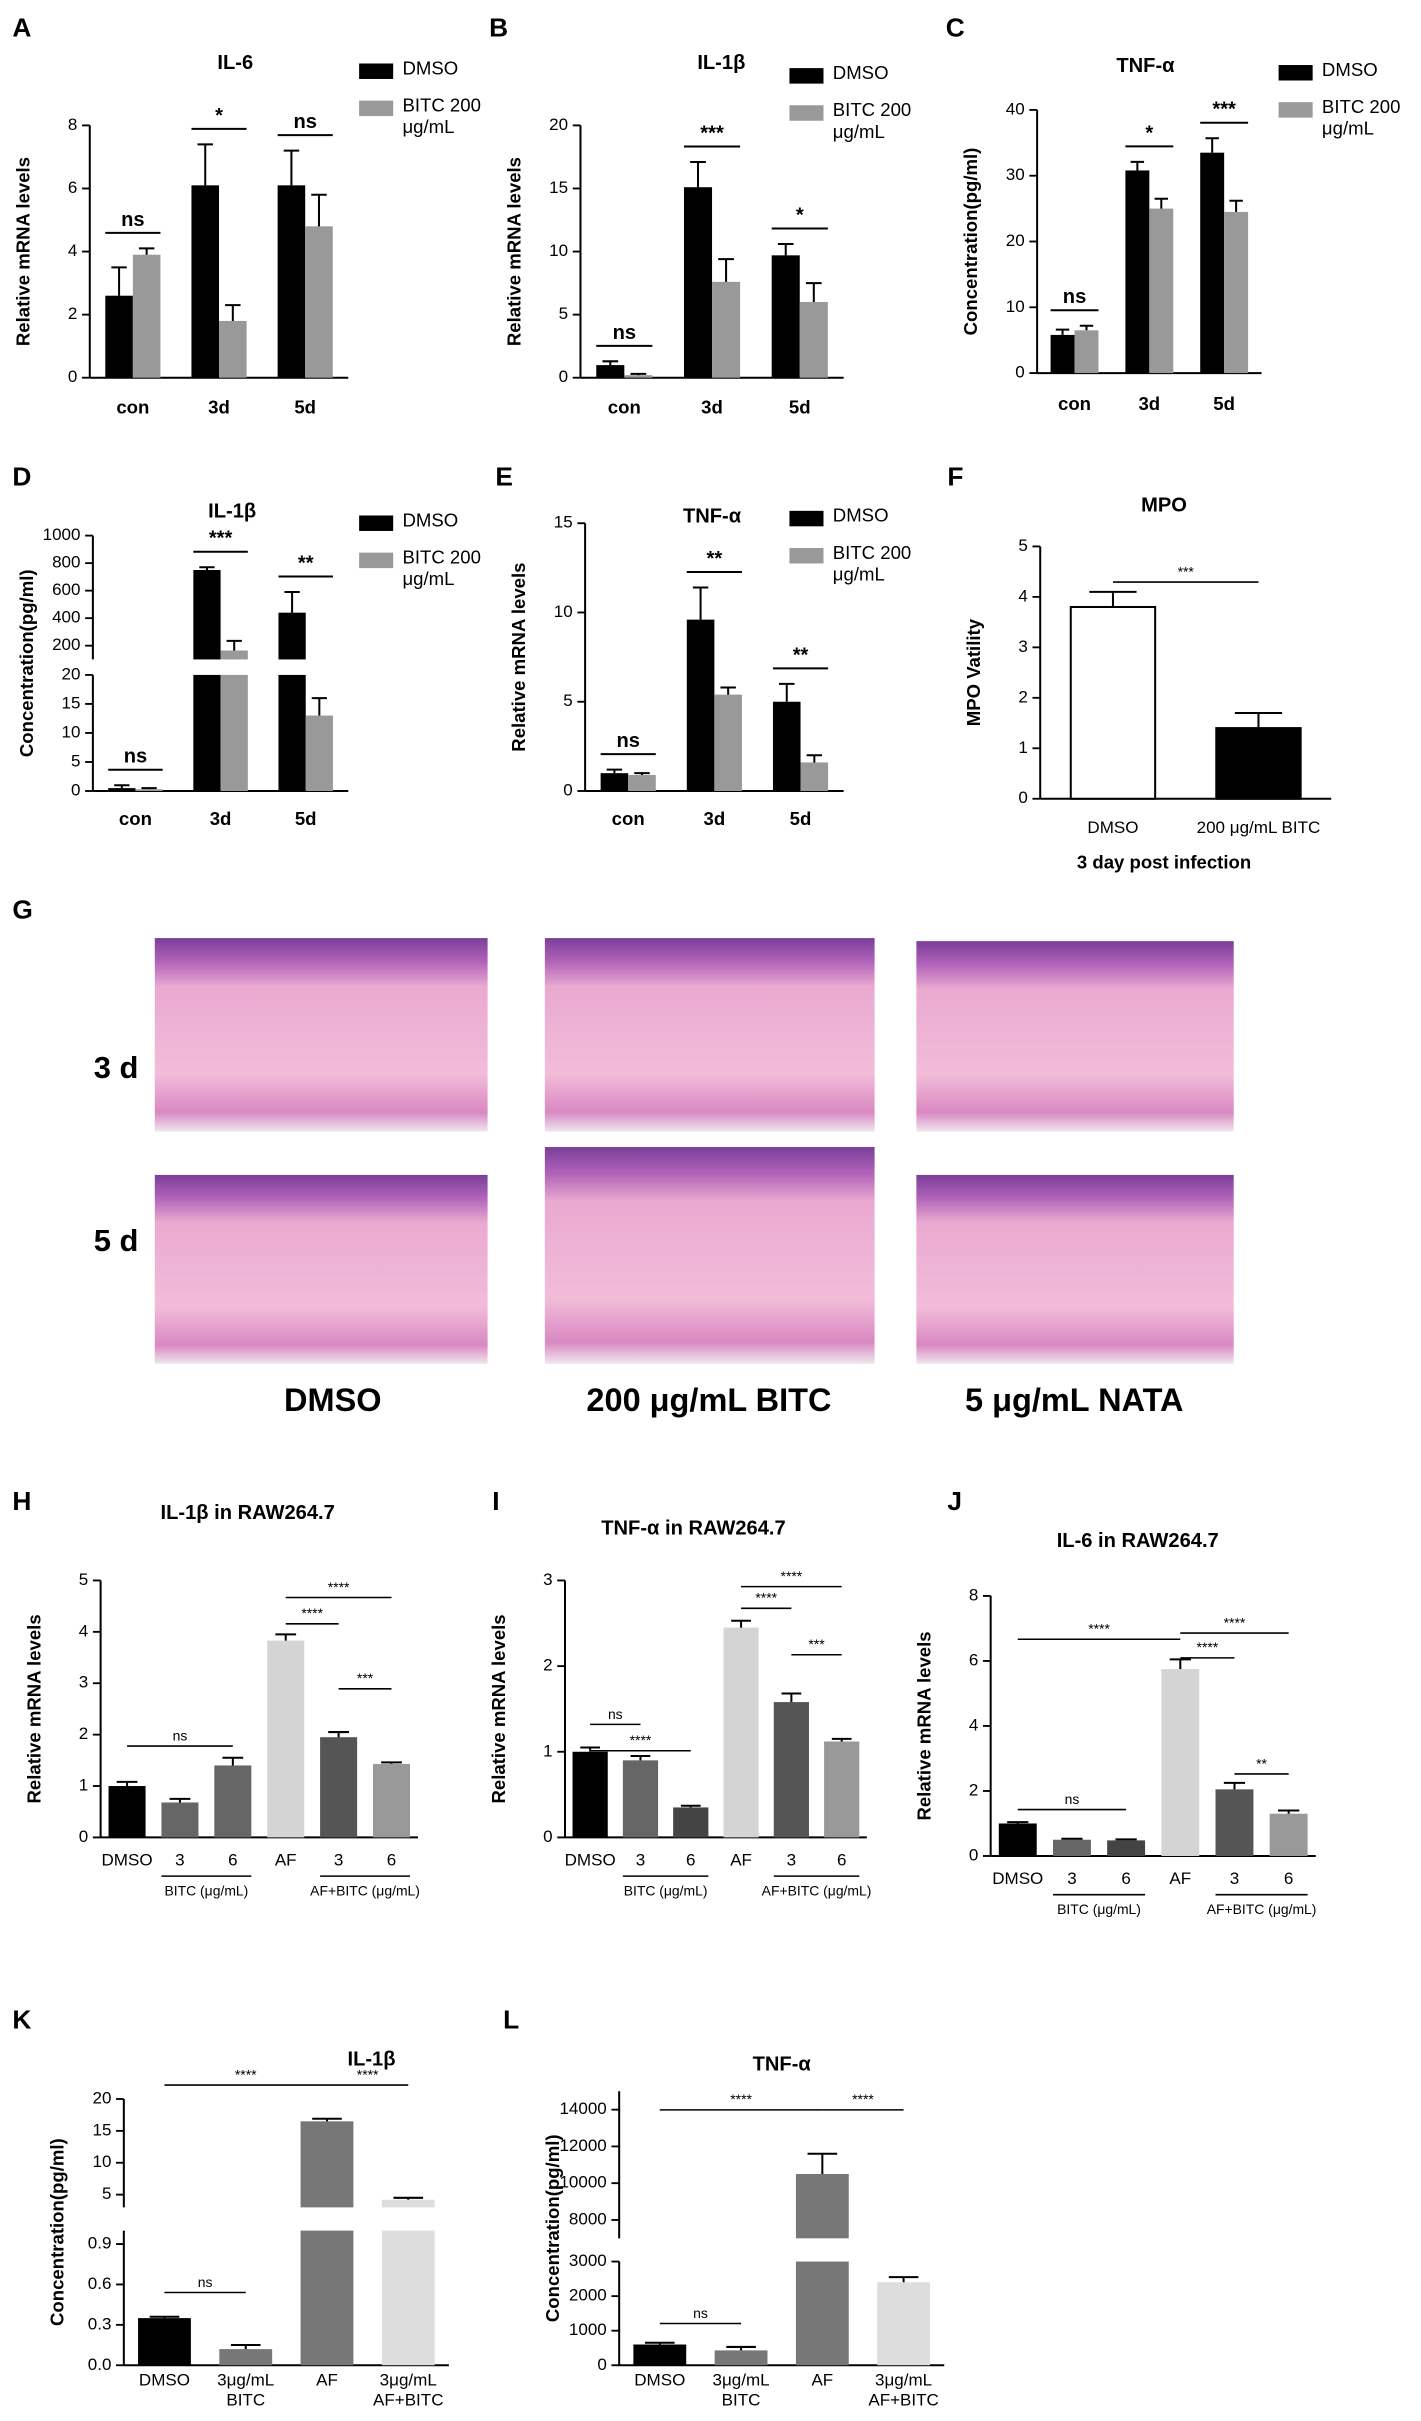 This screenshot has width=1421, height=2421. Describe the element at coordinates (1072, 1879) in the screenshot. I see `x-tick-label: 3` at that location.